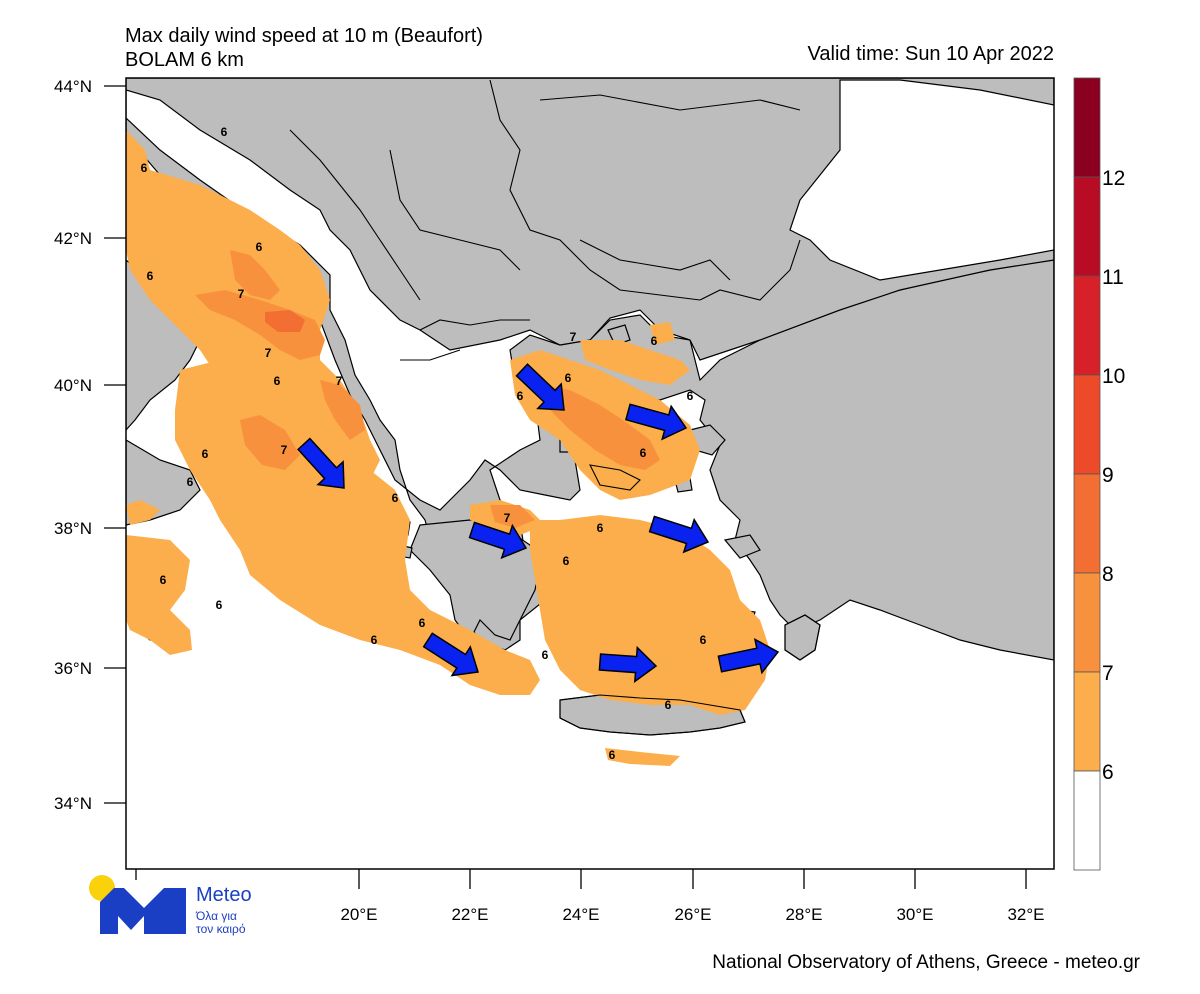  What do you see at coordinates (1113, 277) in the screenshot?
I see `colorbar-label: 11` at bounding box center [1113, 277].